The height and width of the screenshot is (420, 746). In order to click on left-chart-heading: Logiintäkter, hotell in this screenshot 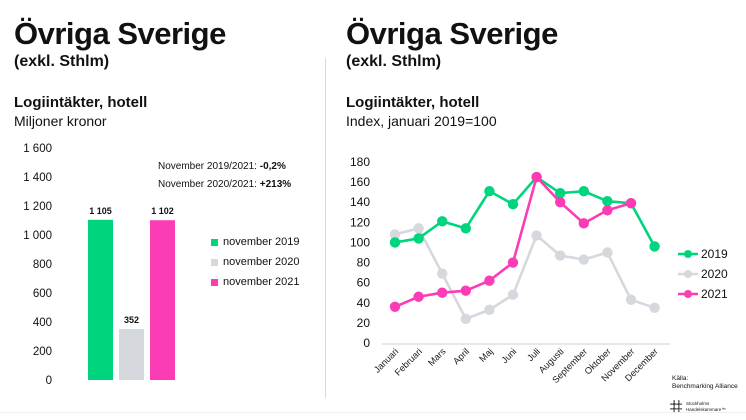, I will do `click(81, 102)`.